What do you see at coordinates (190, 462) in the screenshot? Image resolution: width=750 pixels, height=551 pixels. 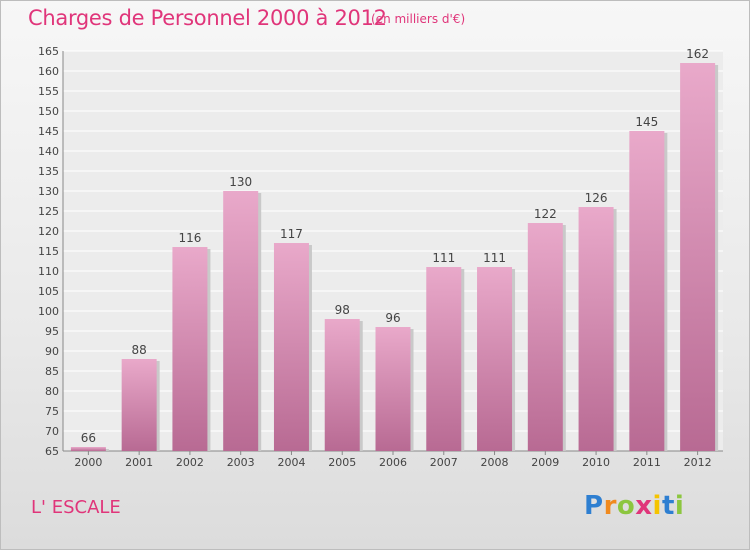 I see `x-tick-label: 2002` at bounding box center [190, 462].